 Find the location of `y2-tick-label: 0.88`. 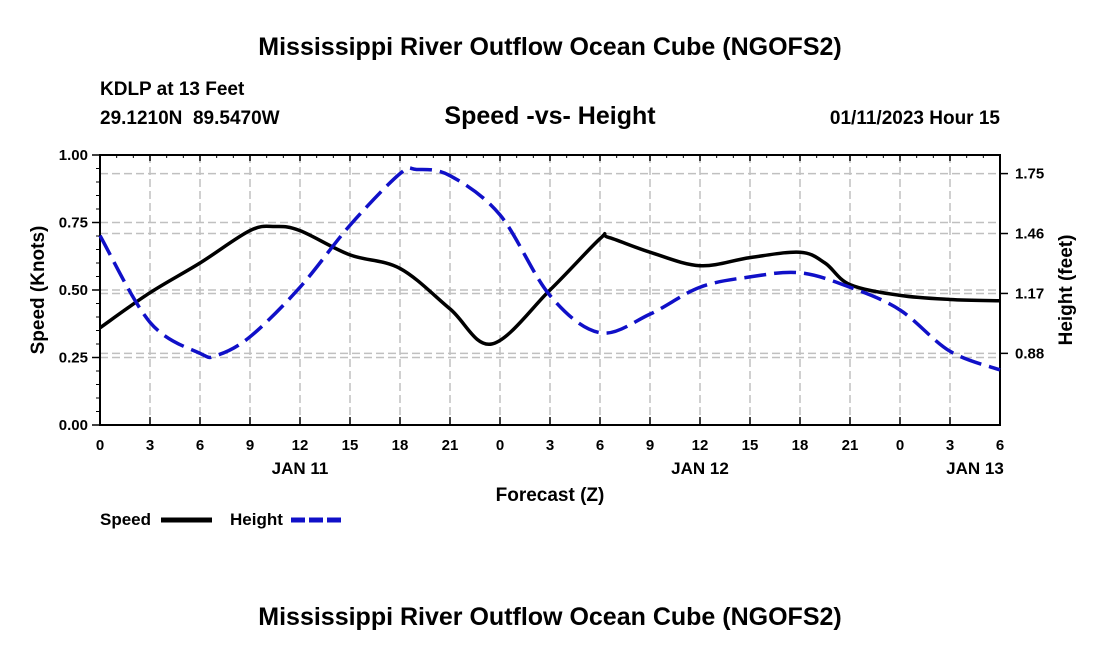

y2-tick-label: 0.88 is located at coordinates (1029, 353).